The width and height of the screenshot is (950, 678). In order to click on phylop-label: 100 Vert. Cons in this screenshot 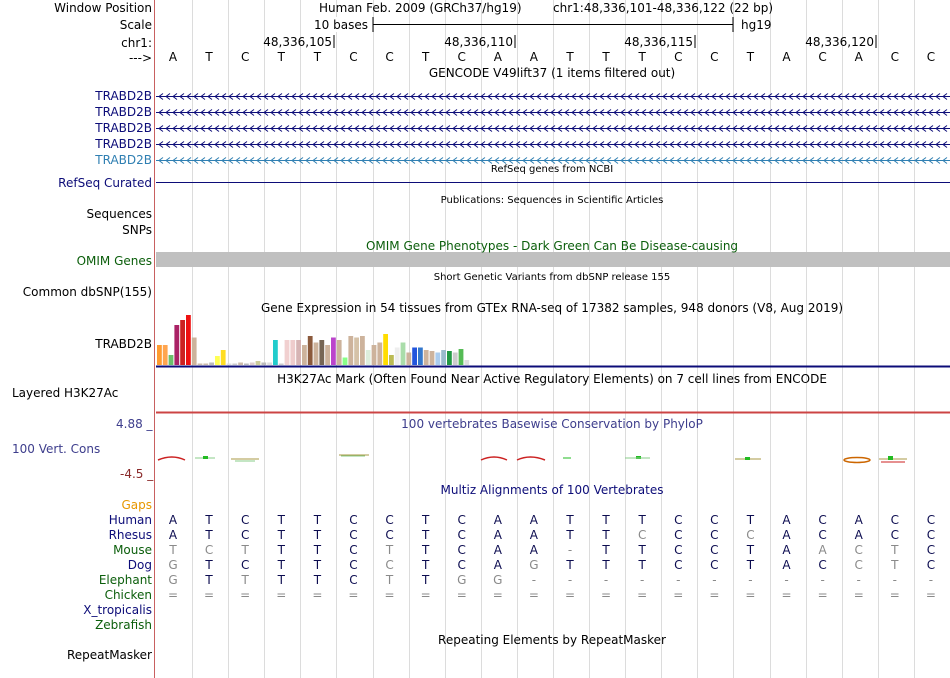, I will do `click(56, 449)`.